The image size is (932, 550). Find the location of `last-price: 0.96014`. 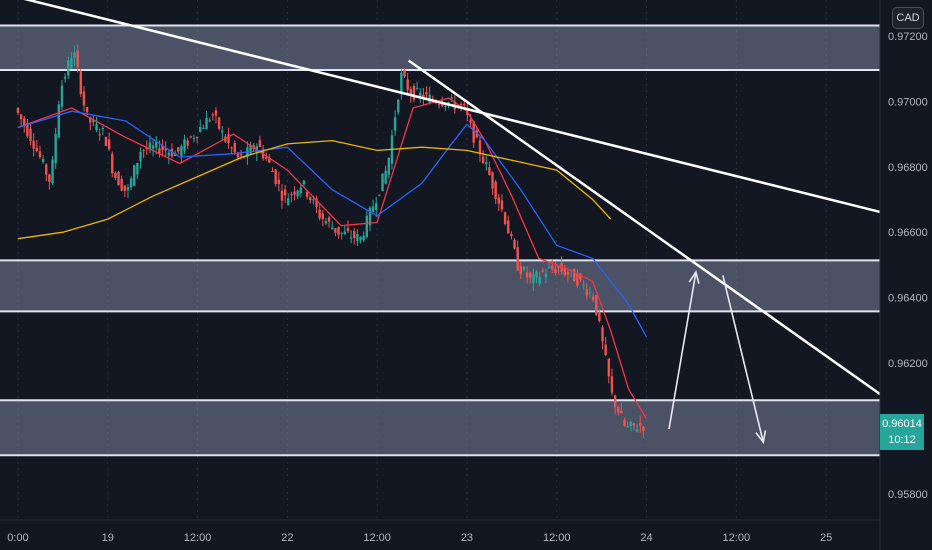

last-price: 0.96014 is located at coordinates (902, 423).